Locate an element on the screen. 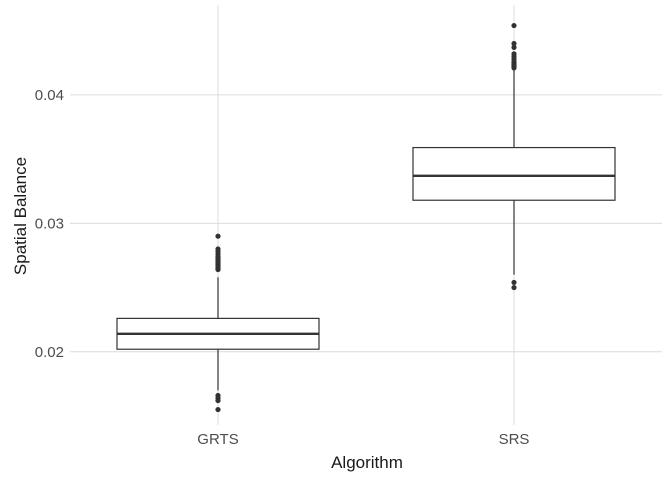  y-axis-title: Spatial Balance is located at coordinates (20, 216).